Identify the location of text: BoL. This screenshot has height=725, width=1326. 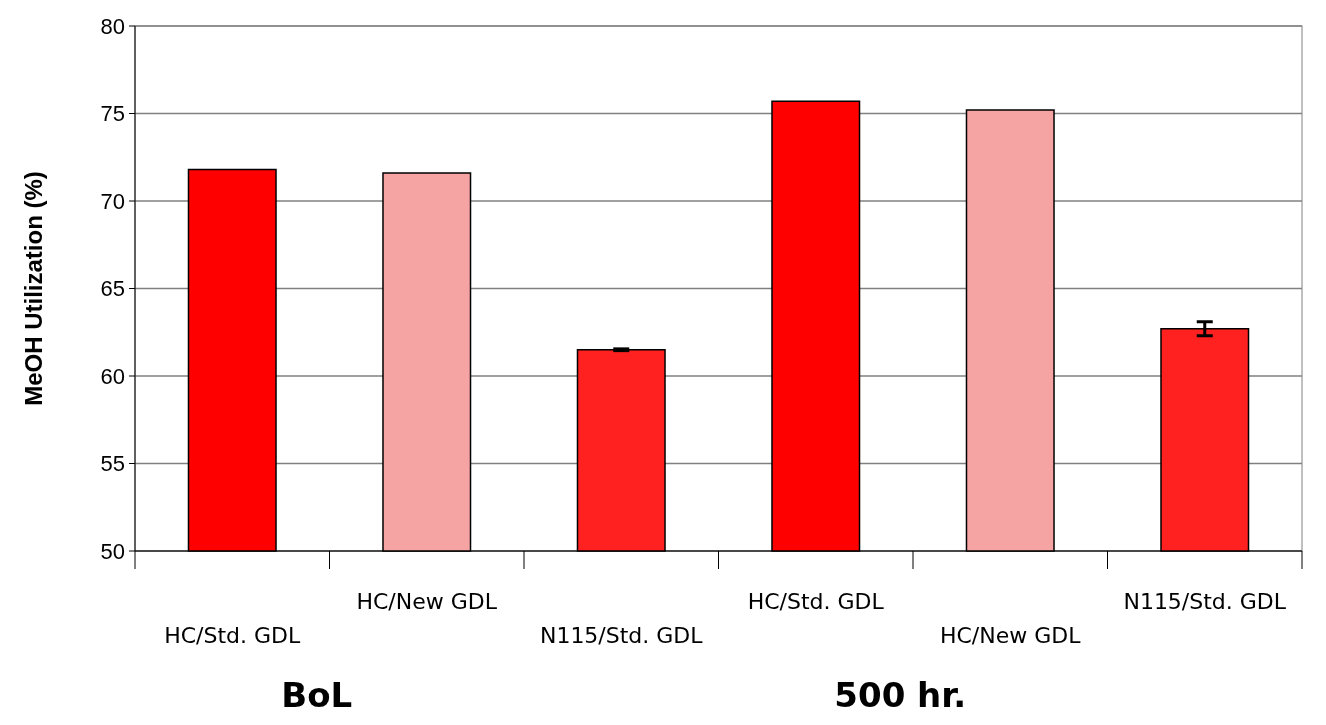
(317, 695).